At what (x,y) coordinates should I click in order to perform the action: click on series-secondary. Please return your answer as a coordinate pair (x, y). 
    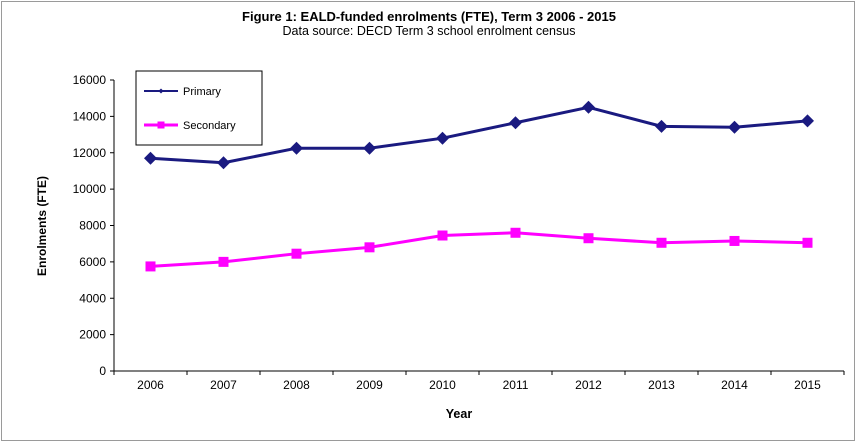
    Looking at the image, I should click on (479, 249).